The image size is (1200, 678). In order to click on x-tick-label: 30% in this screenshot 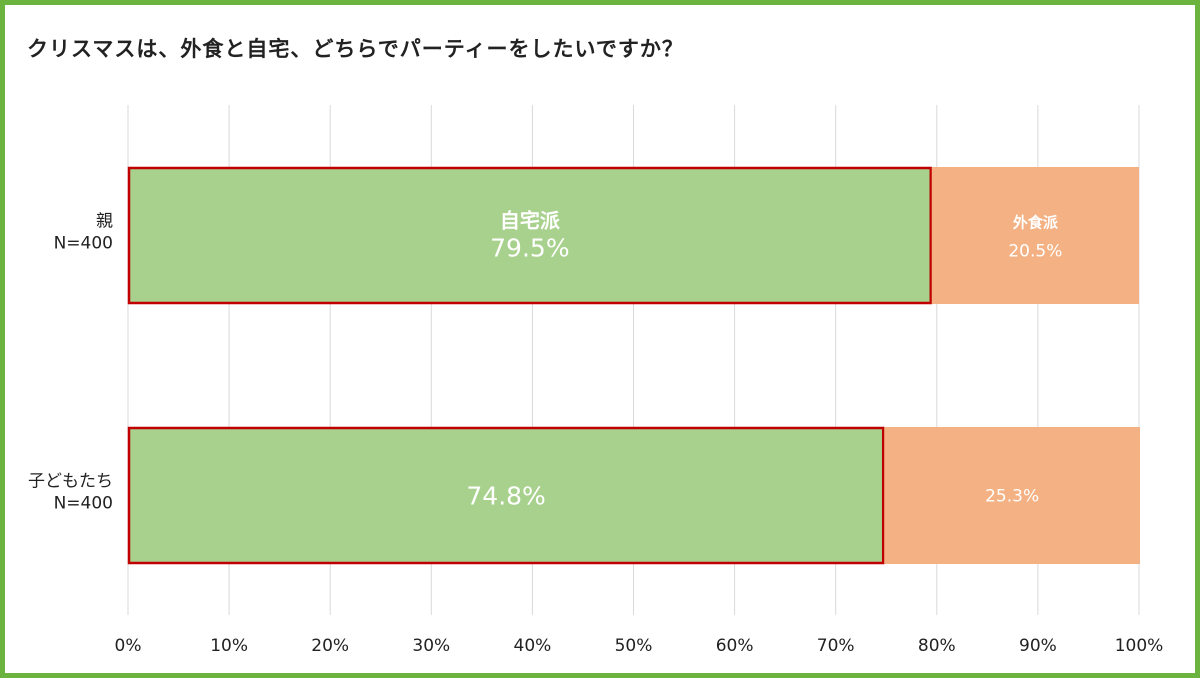, I will do `click(431, 646)`.